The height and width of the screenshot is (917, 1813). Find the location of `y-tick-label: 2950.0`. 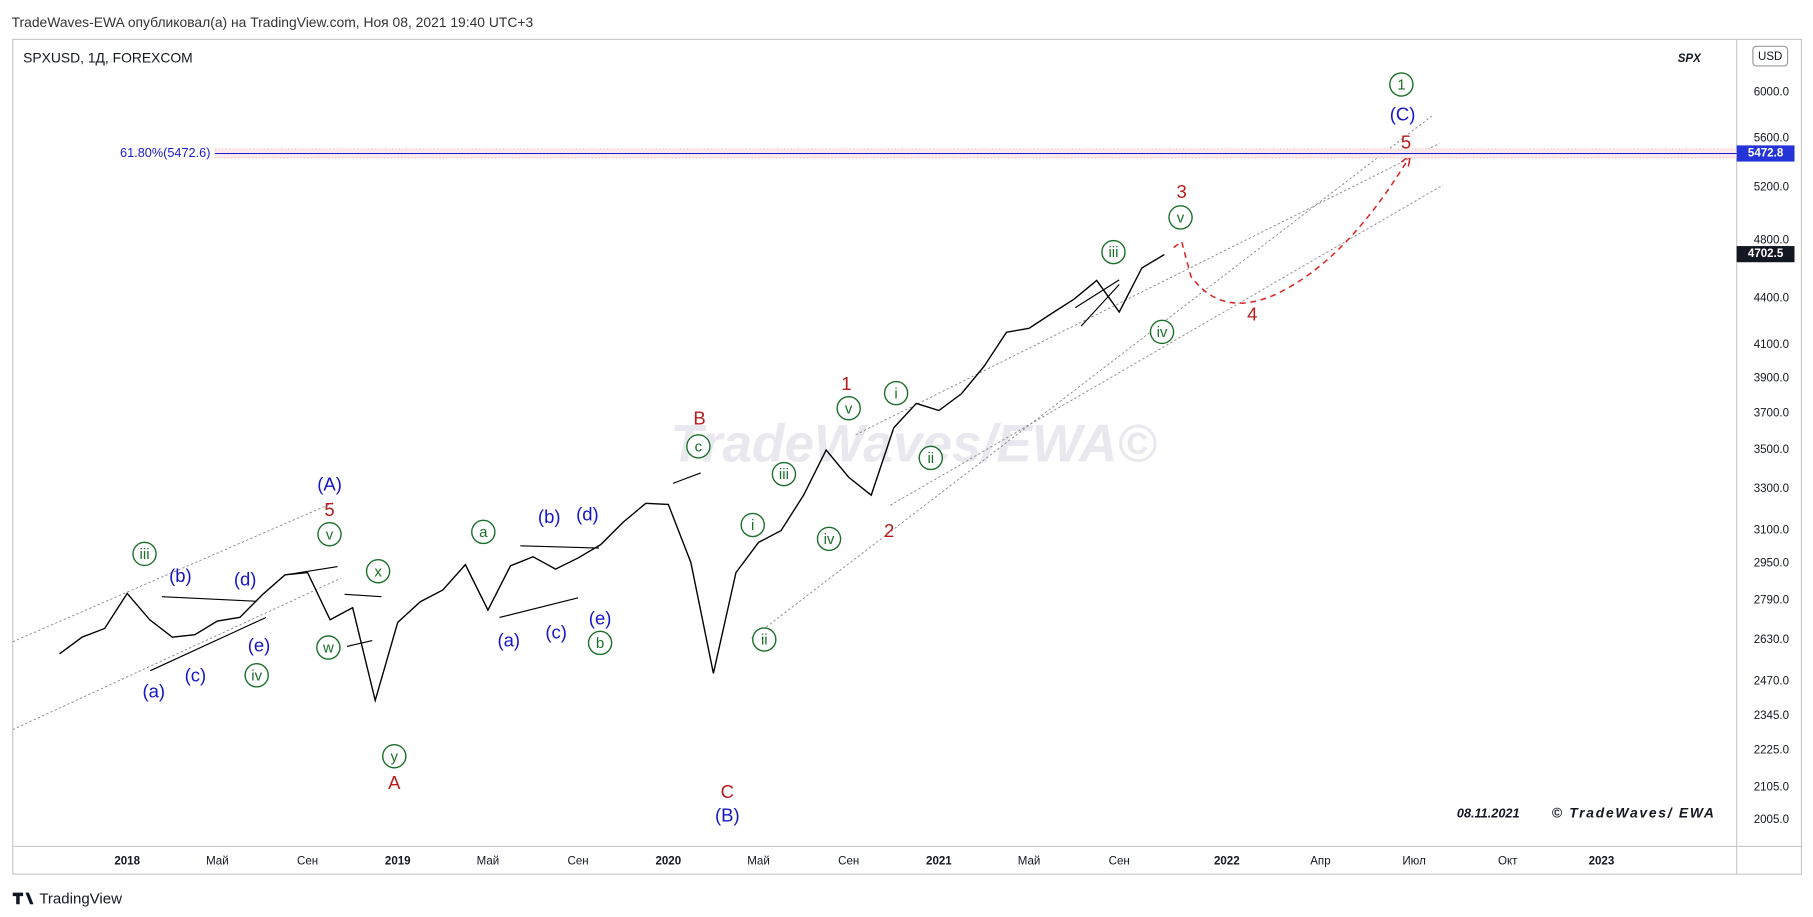

y-tick-label: 2950.0 is located at coordinates (1771, 564).